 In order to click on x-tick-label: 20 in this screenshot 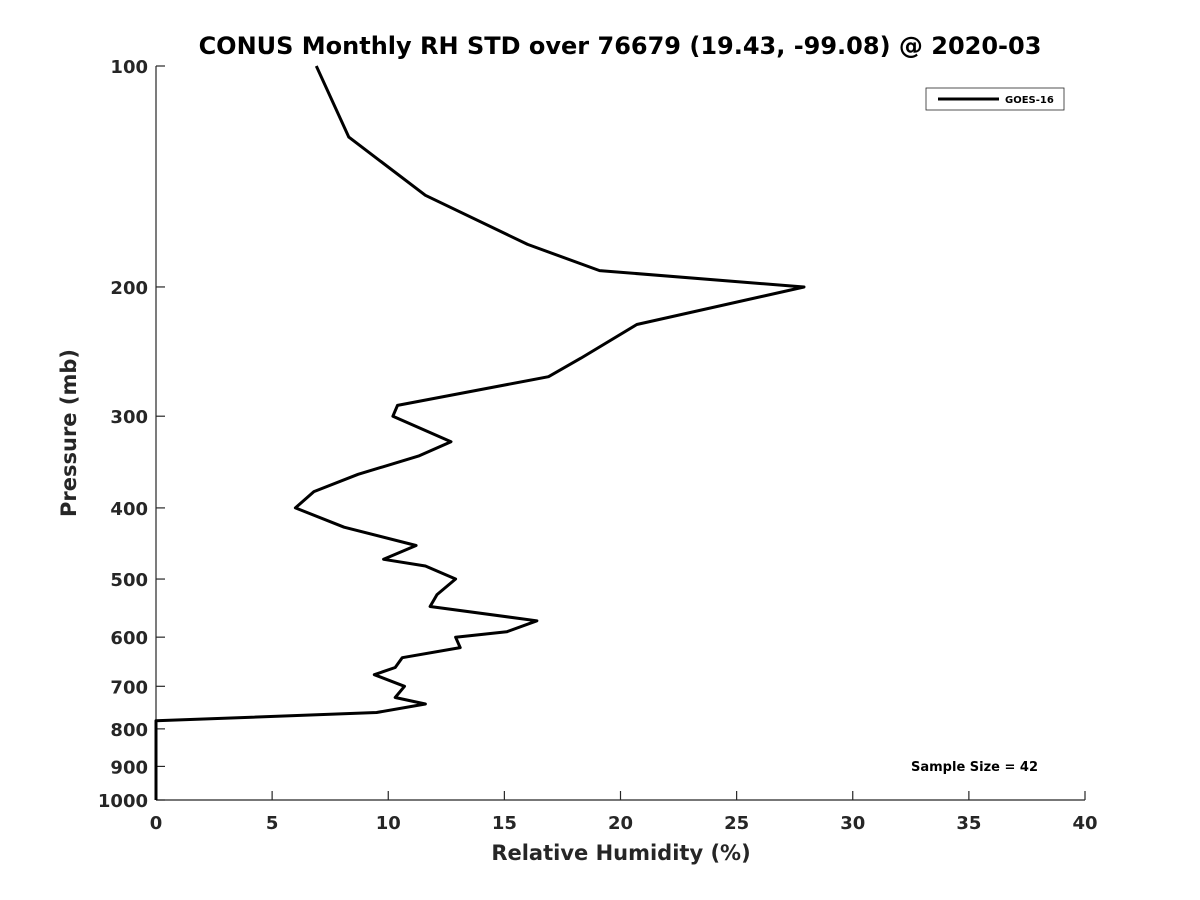, I will do `click(620, 823)`.